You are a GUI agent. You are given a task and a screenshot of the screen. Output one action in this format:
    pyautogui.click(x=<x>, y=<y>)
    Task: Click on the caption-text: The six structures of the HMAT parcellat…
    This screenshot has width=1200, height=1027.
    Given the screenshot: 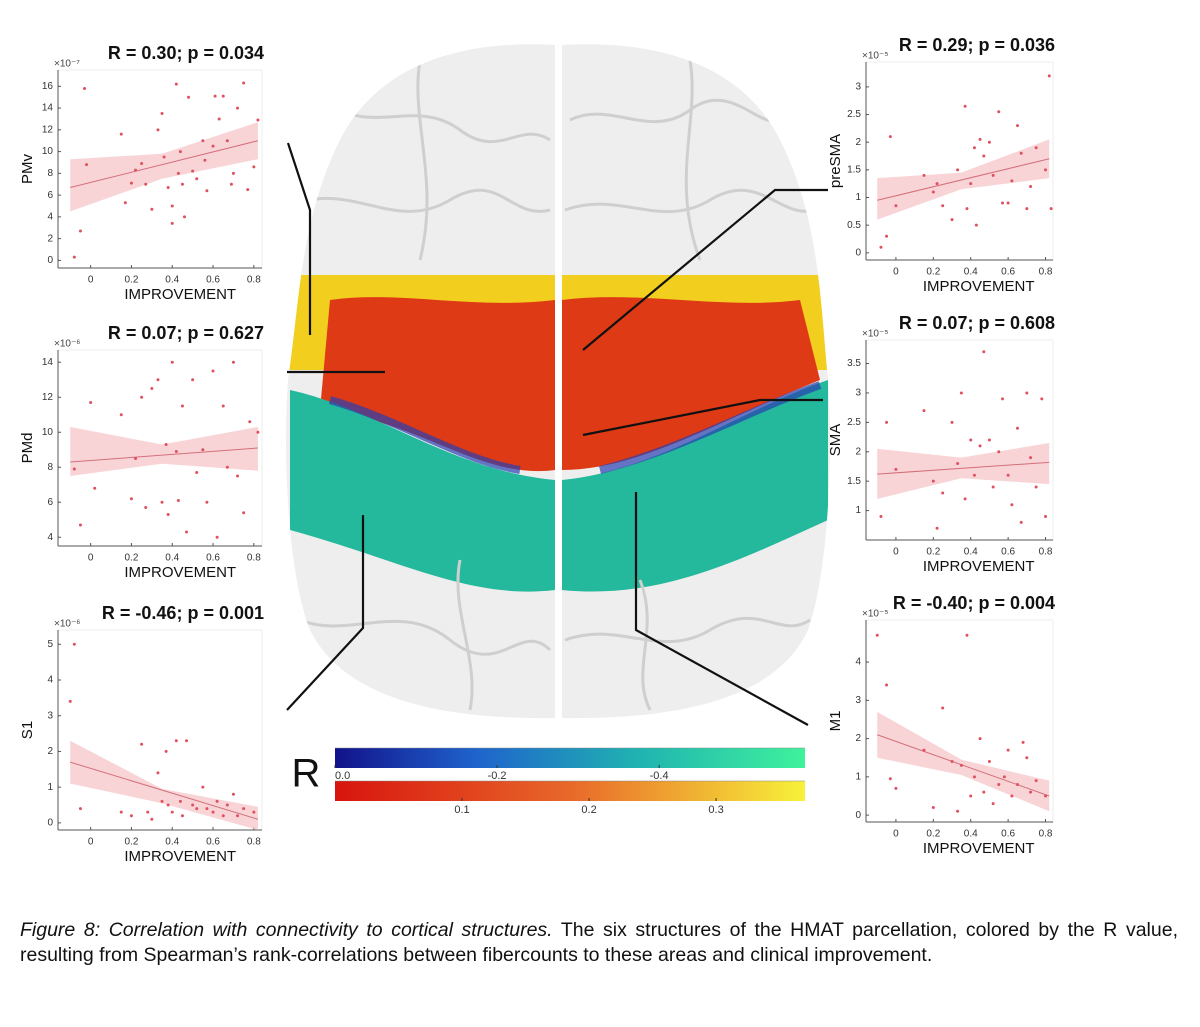 What is the action you would take?
    pyautogui.click(x=599, y=942)
    